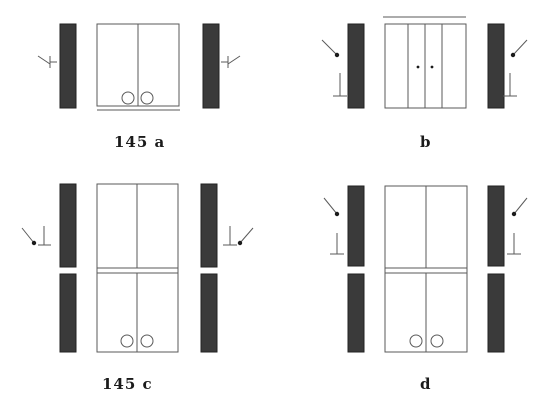 This screenshot has height=414, width=560. Describe the element at coordinates (424, 62) in the screenshot. I see `panel-b` at that location.